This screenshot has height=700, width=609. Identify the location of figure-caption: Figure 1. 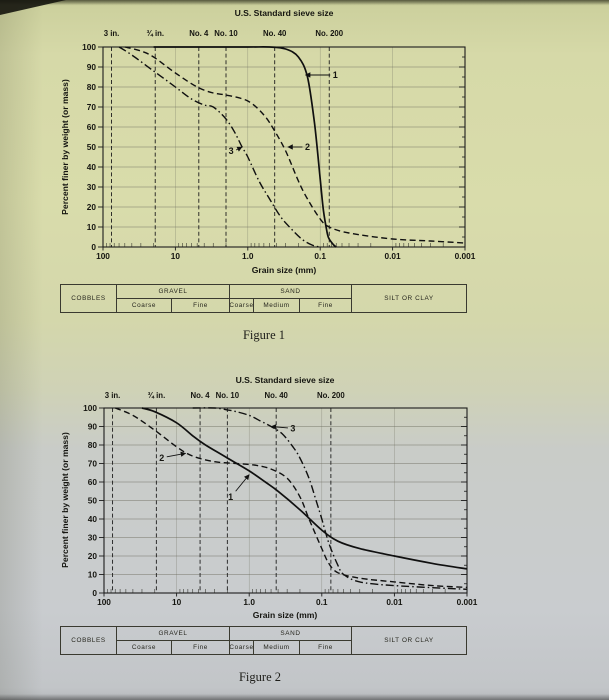
(263, 335).